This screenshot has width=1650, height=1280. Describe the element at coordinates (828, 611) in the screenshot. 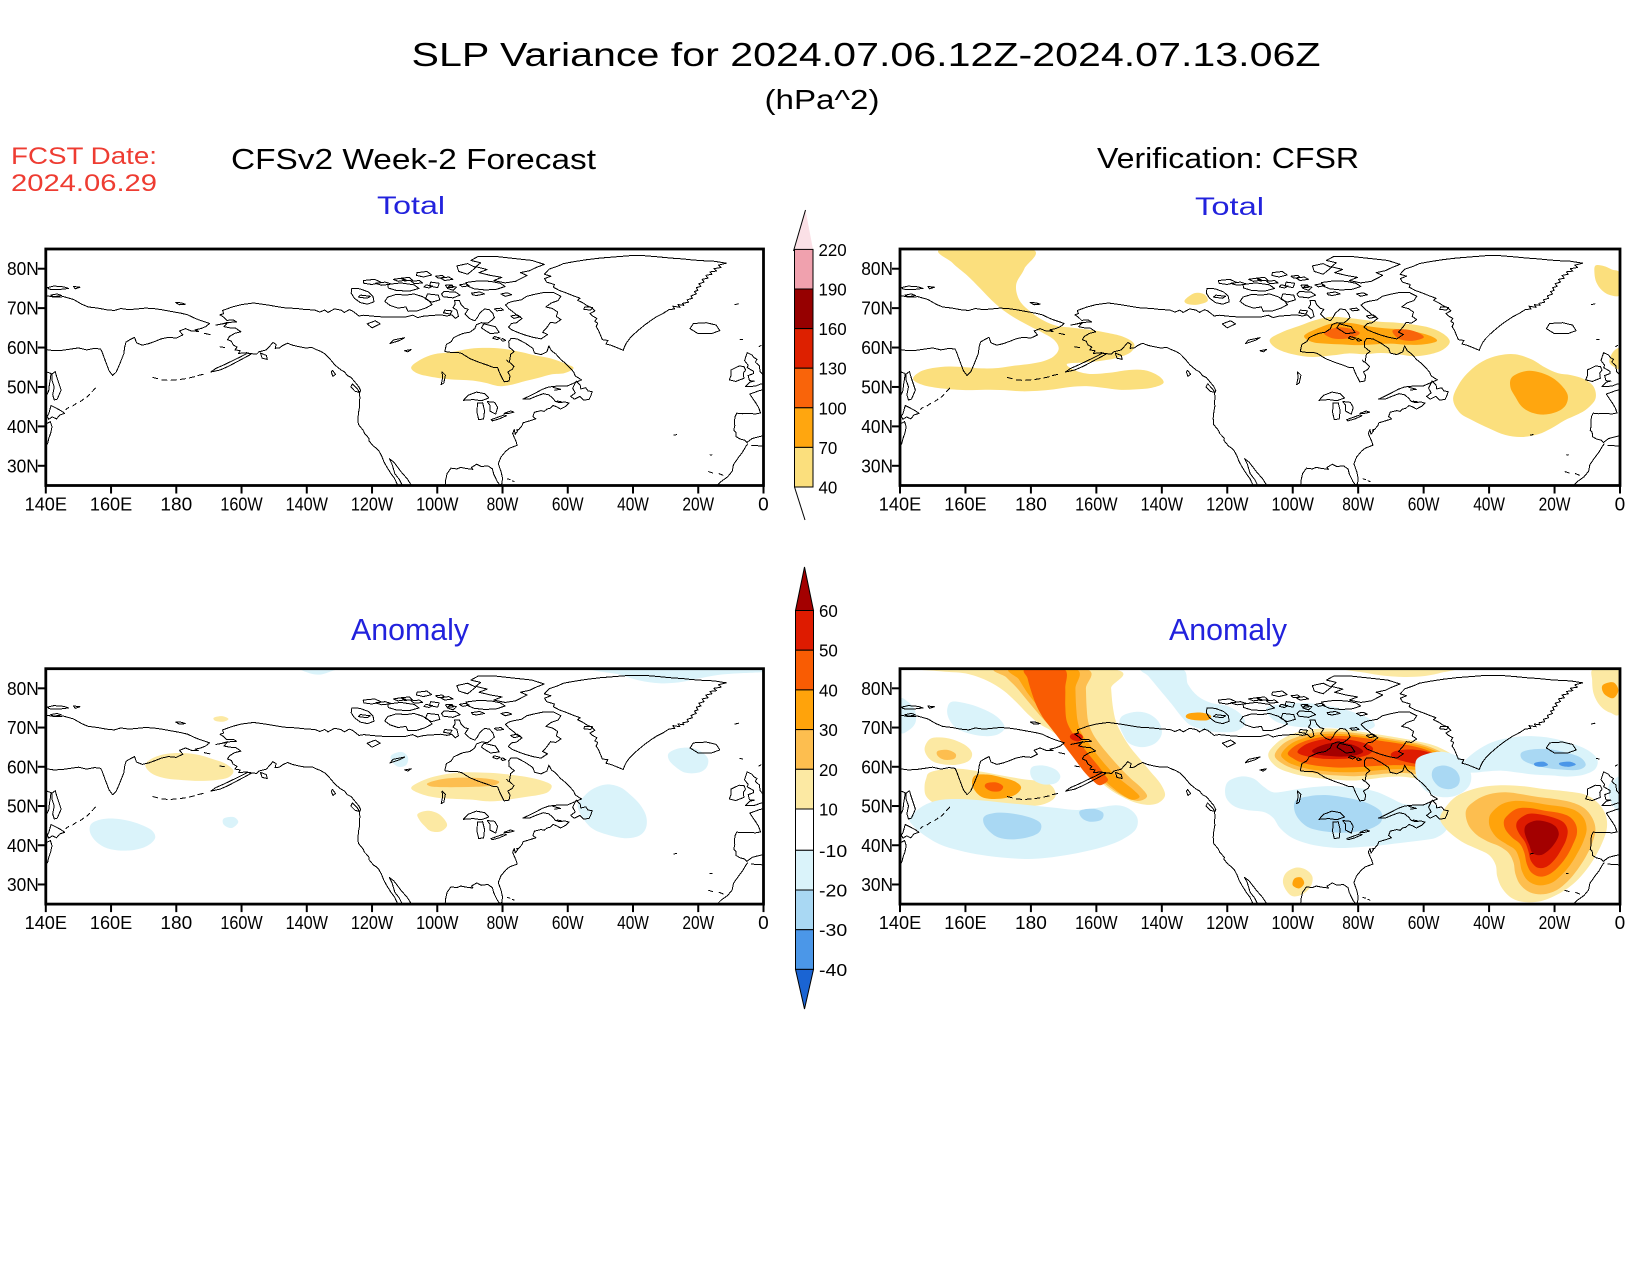

I see `svg-text: 60` at that location.